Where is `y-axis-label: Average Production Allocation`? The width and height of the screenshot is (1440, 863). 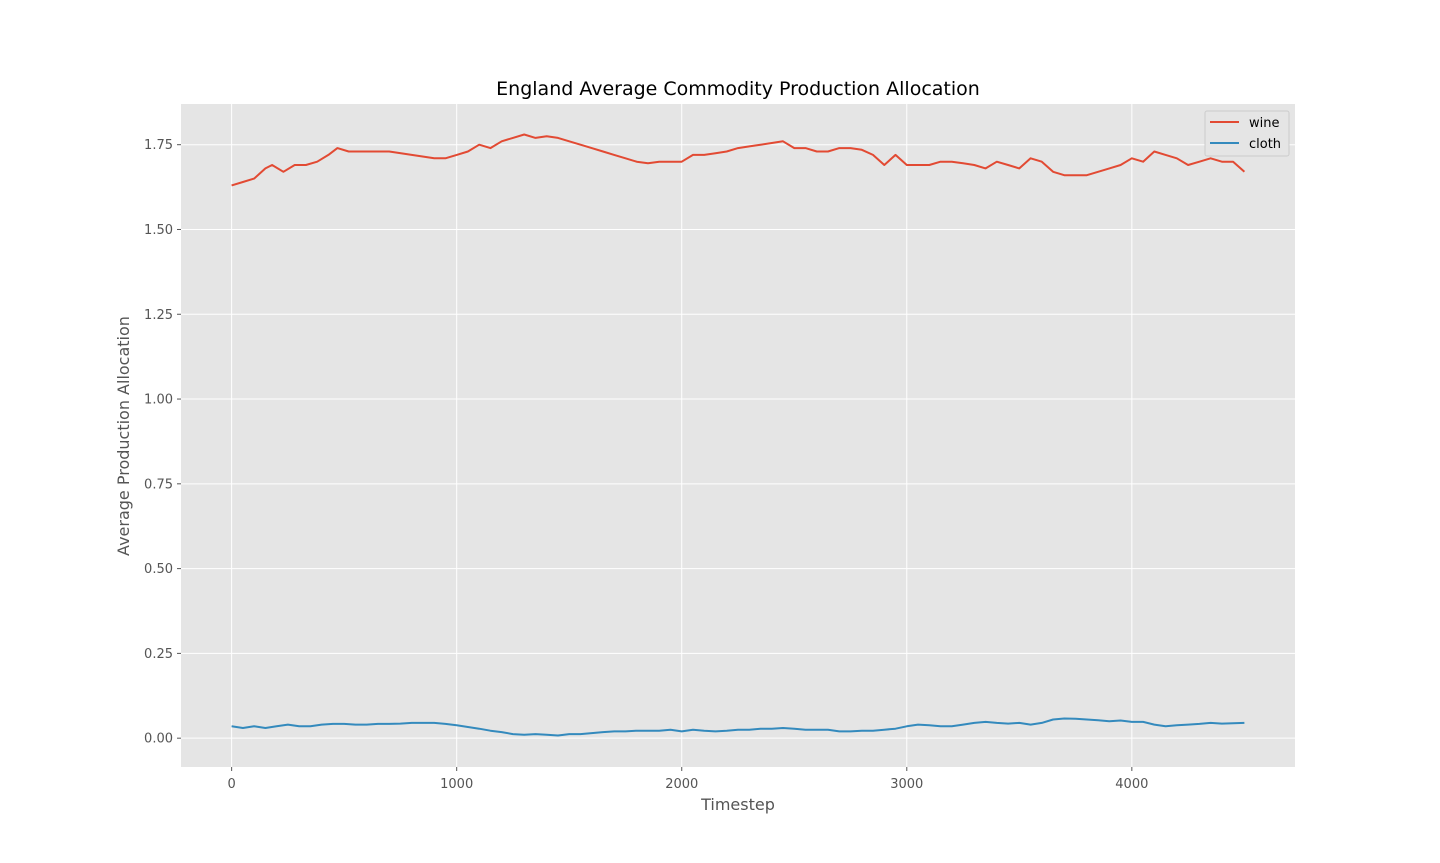
y-axis-label: Average Production Allocation is located at coordinates (123, 436).